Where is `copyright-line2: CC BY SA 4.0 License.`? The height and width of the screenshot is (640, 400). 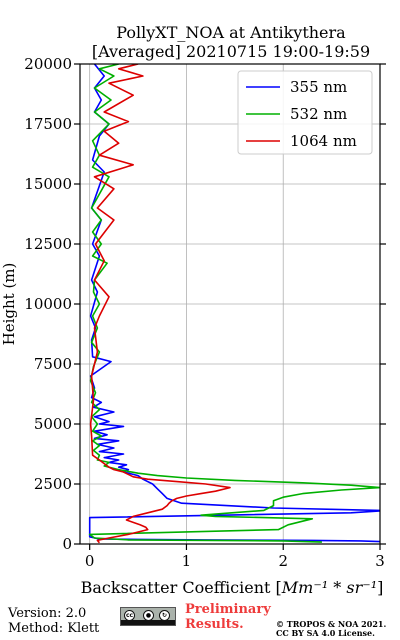
copyright-line2: CC BY SA 4.0 License. is located at coordinates (325, 633).